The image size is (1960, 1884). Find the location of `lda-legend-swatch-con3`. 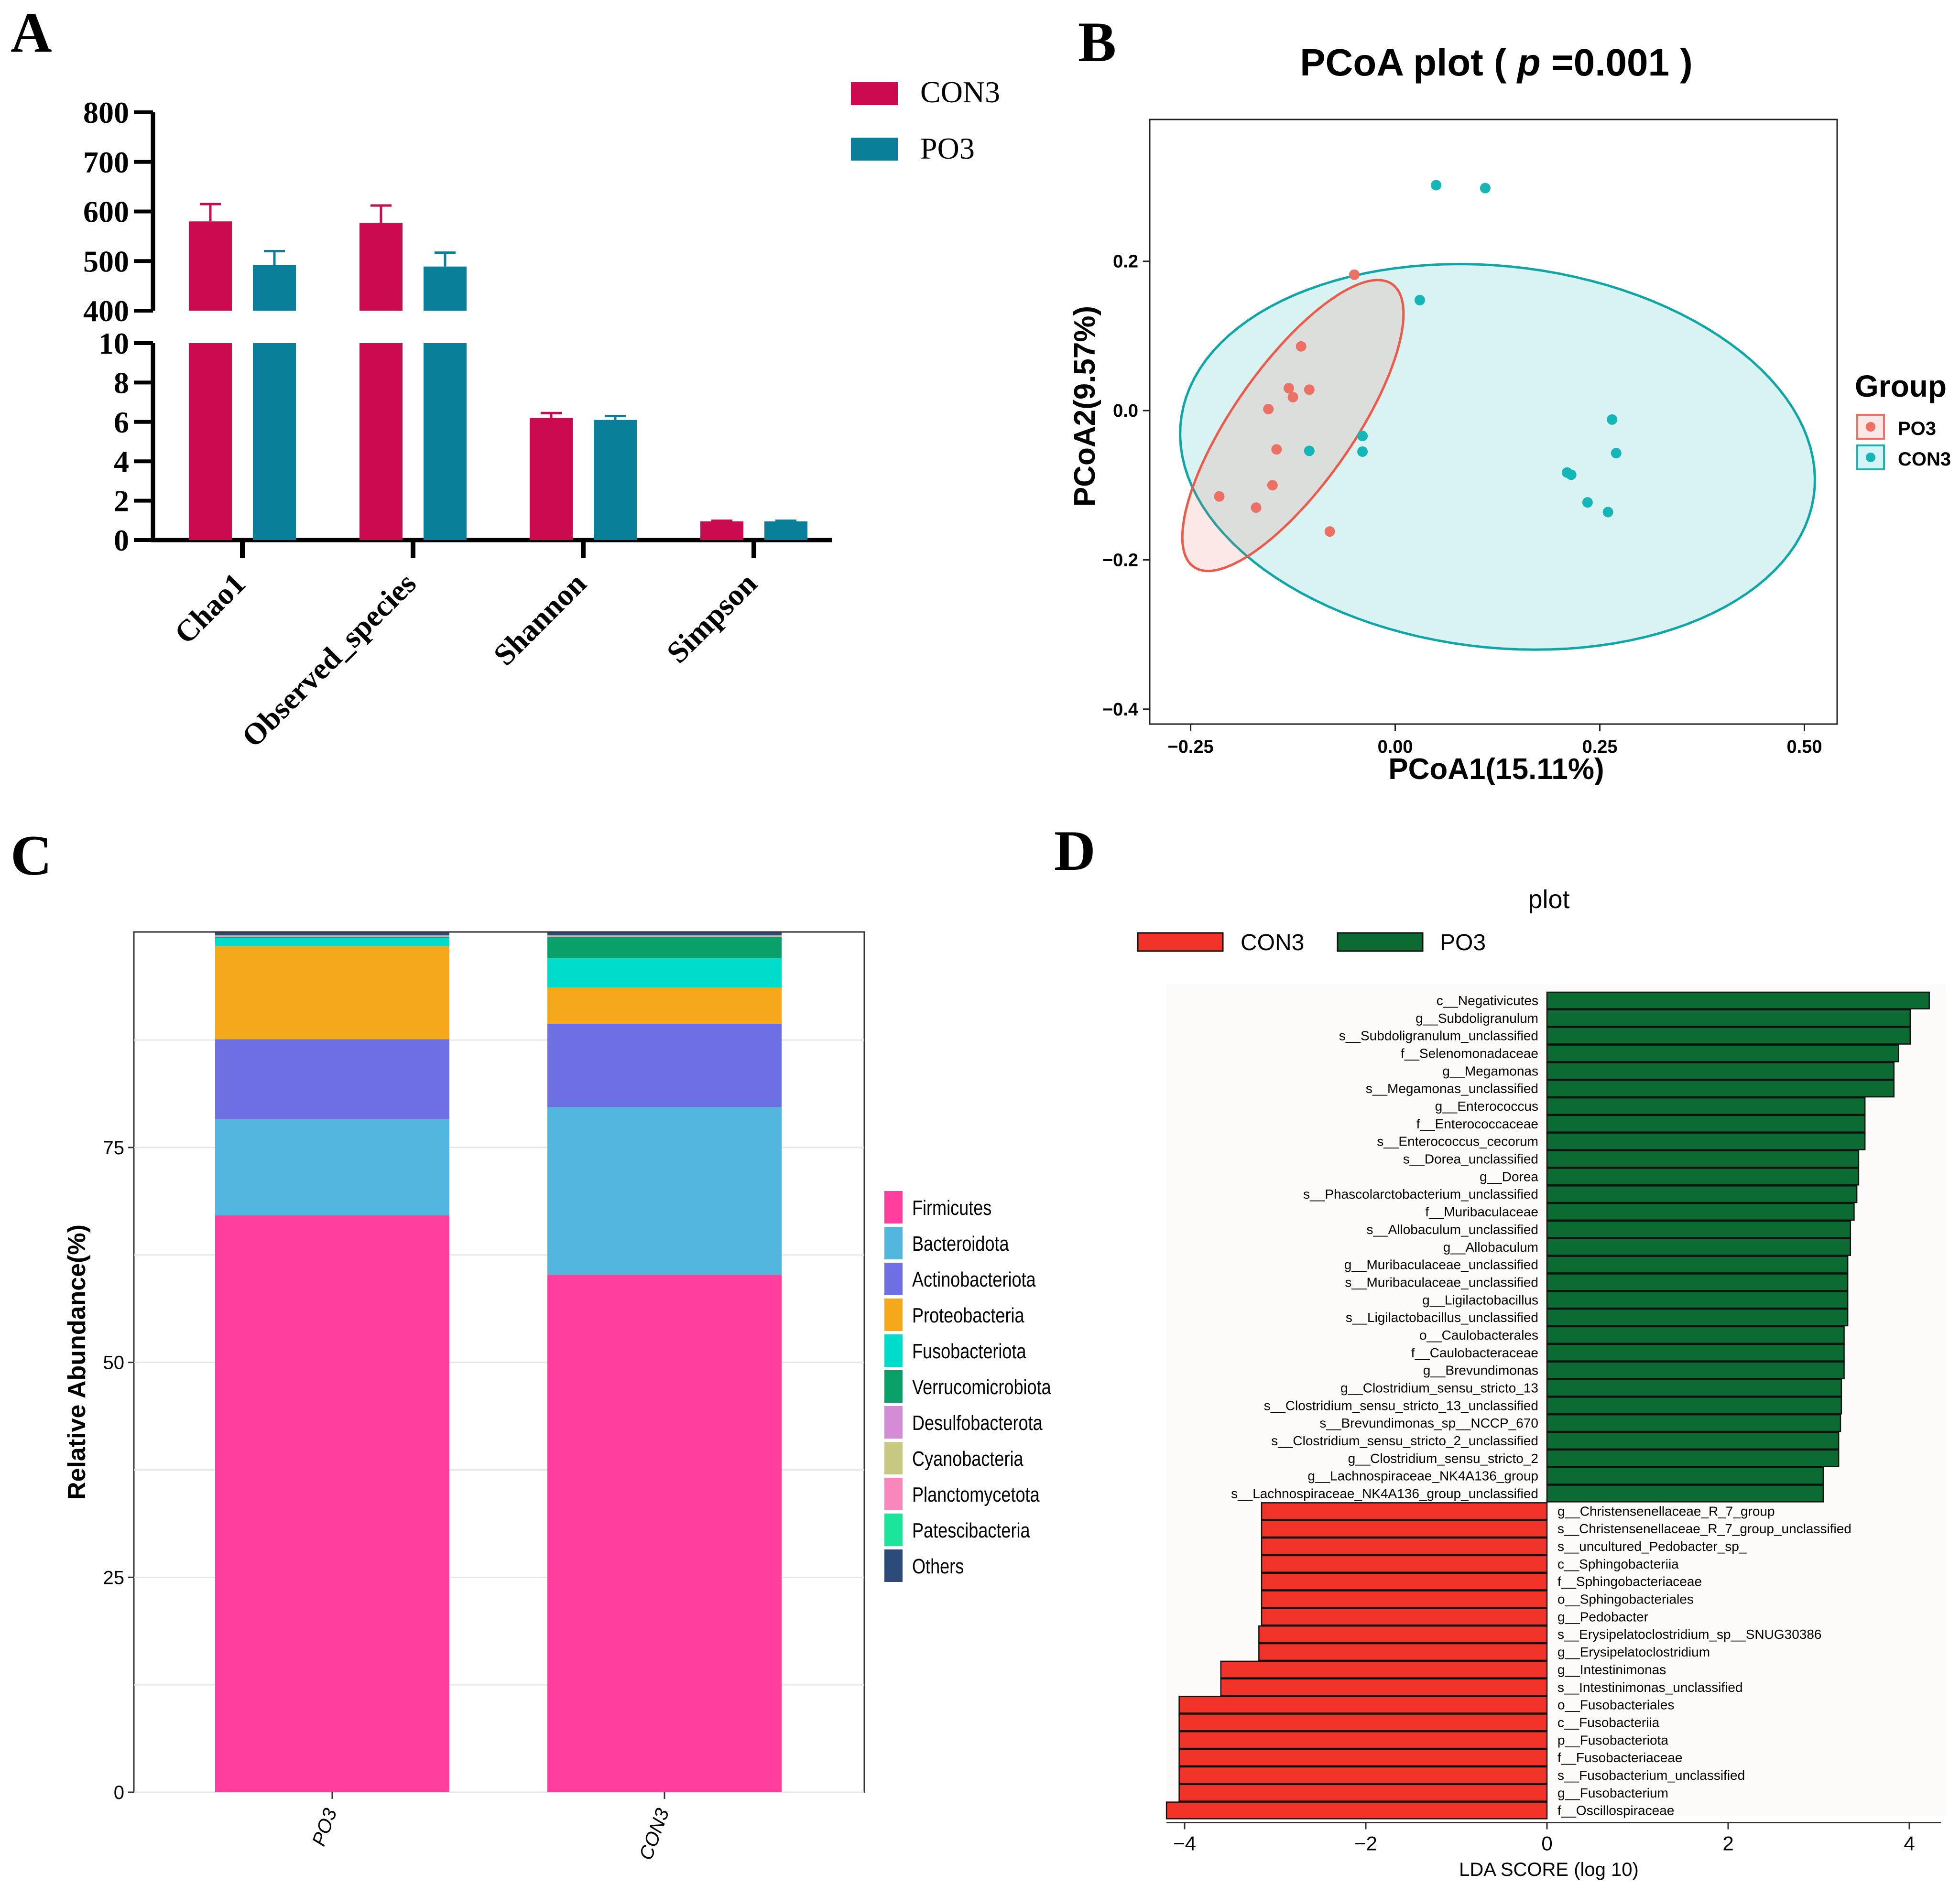

lda-legend-swatch-con3 is located at coordinates (1180, 942).